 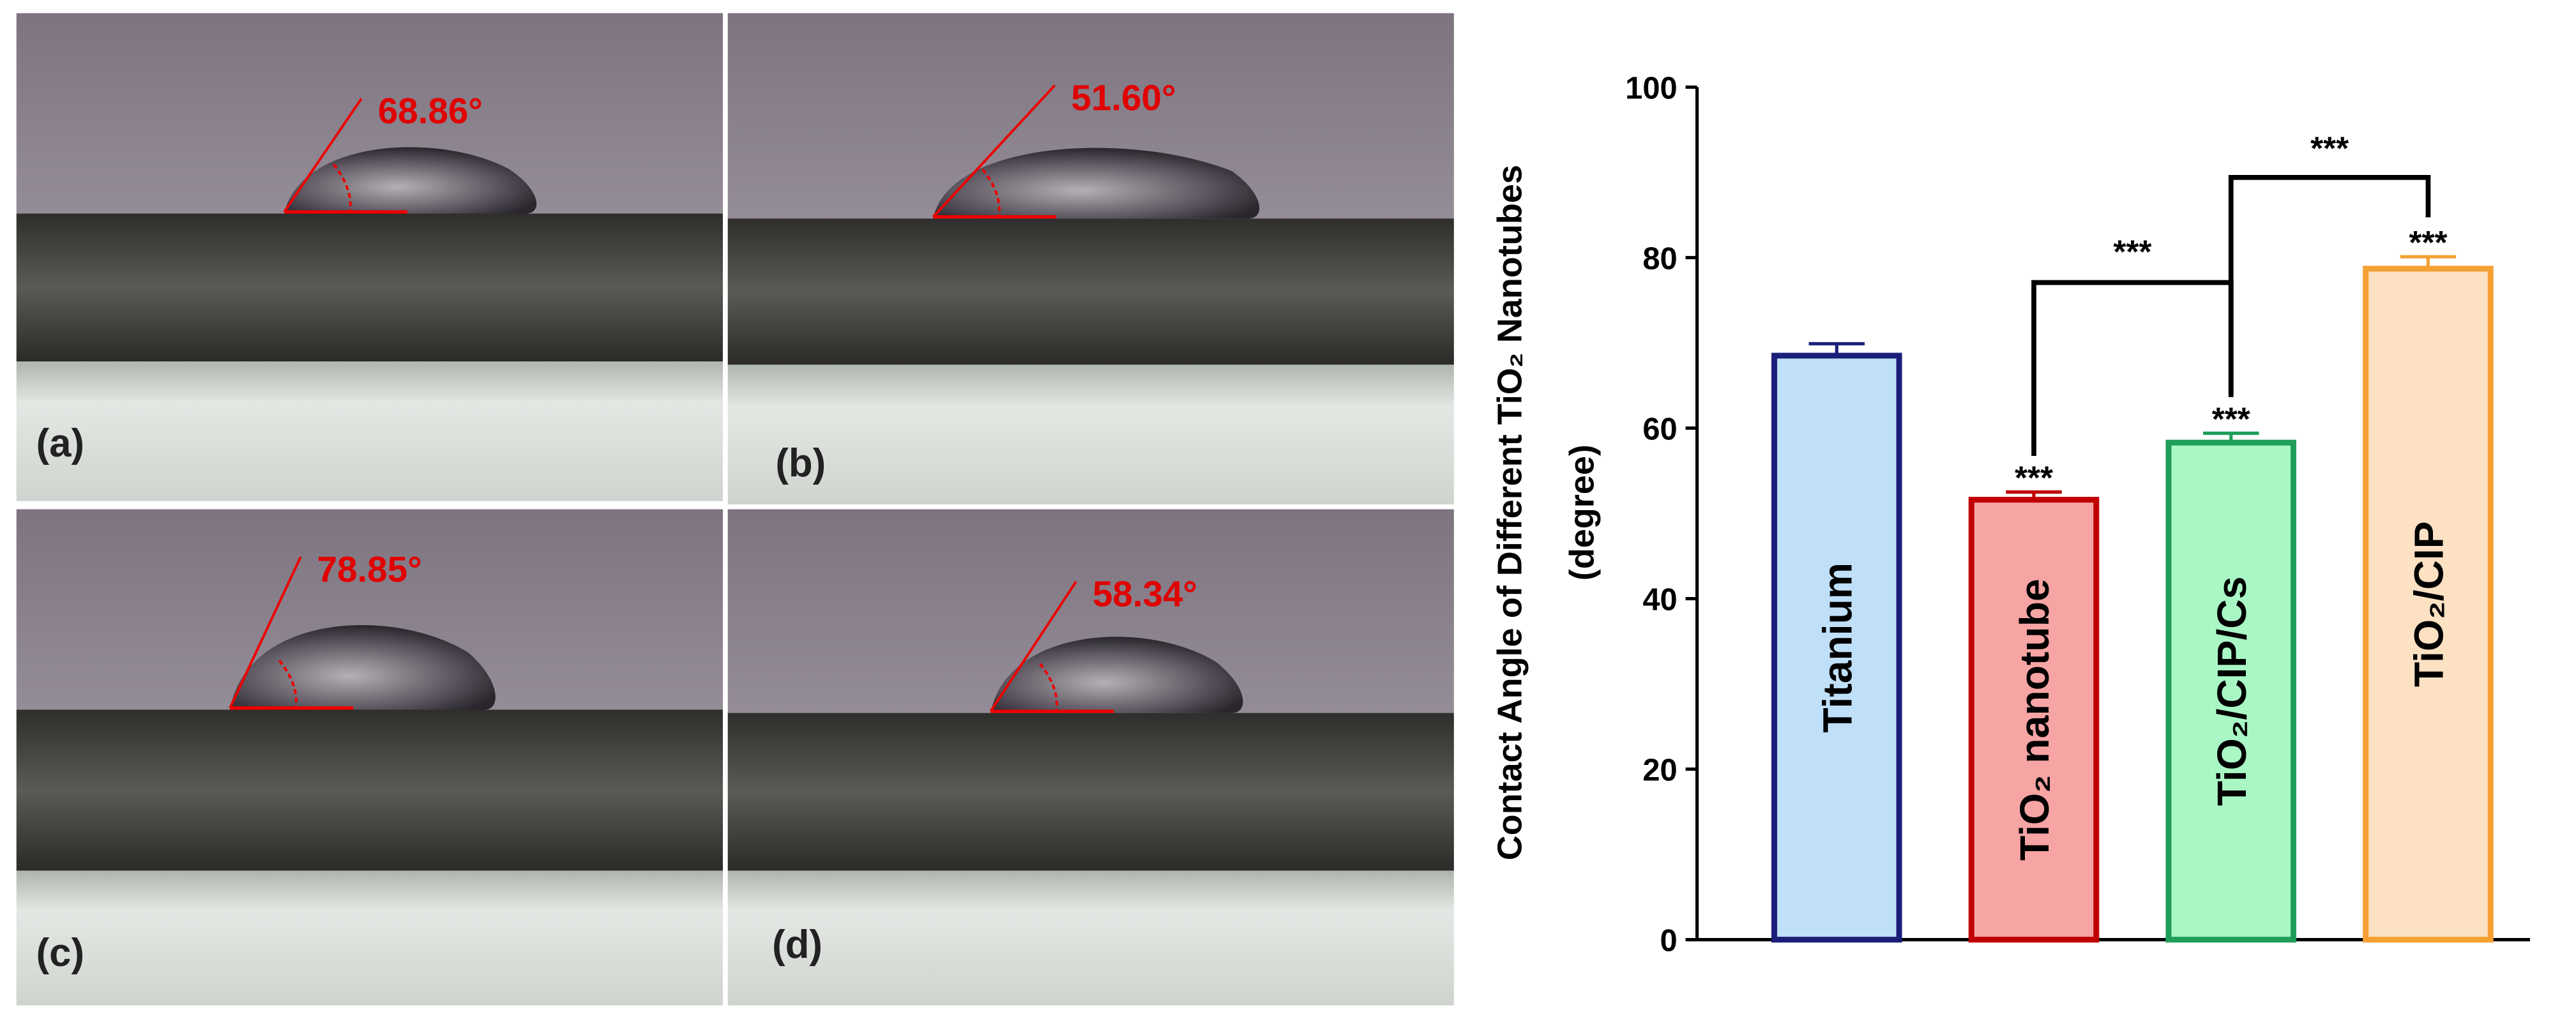 I want to click on angle-label: 78.85°, so click(x=370, y=569).